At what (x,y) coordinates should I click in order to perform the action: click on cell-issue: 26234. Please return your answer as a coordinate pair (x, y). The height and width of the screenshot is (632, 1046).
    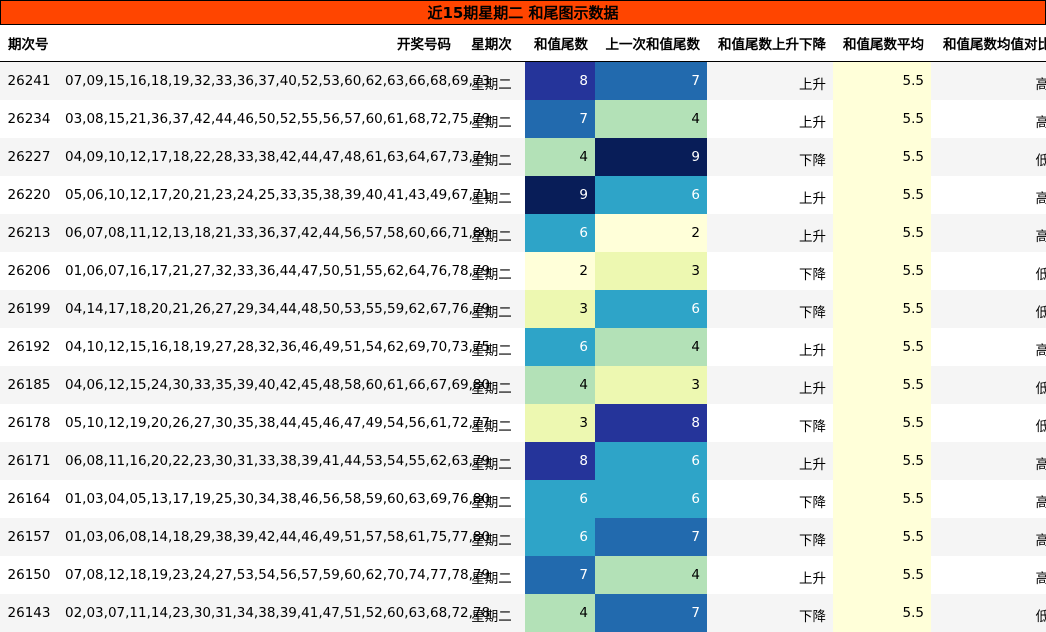
    Looking at the image, I should click on (29, 119).